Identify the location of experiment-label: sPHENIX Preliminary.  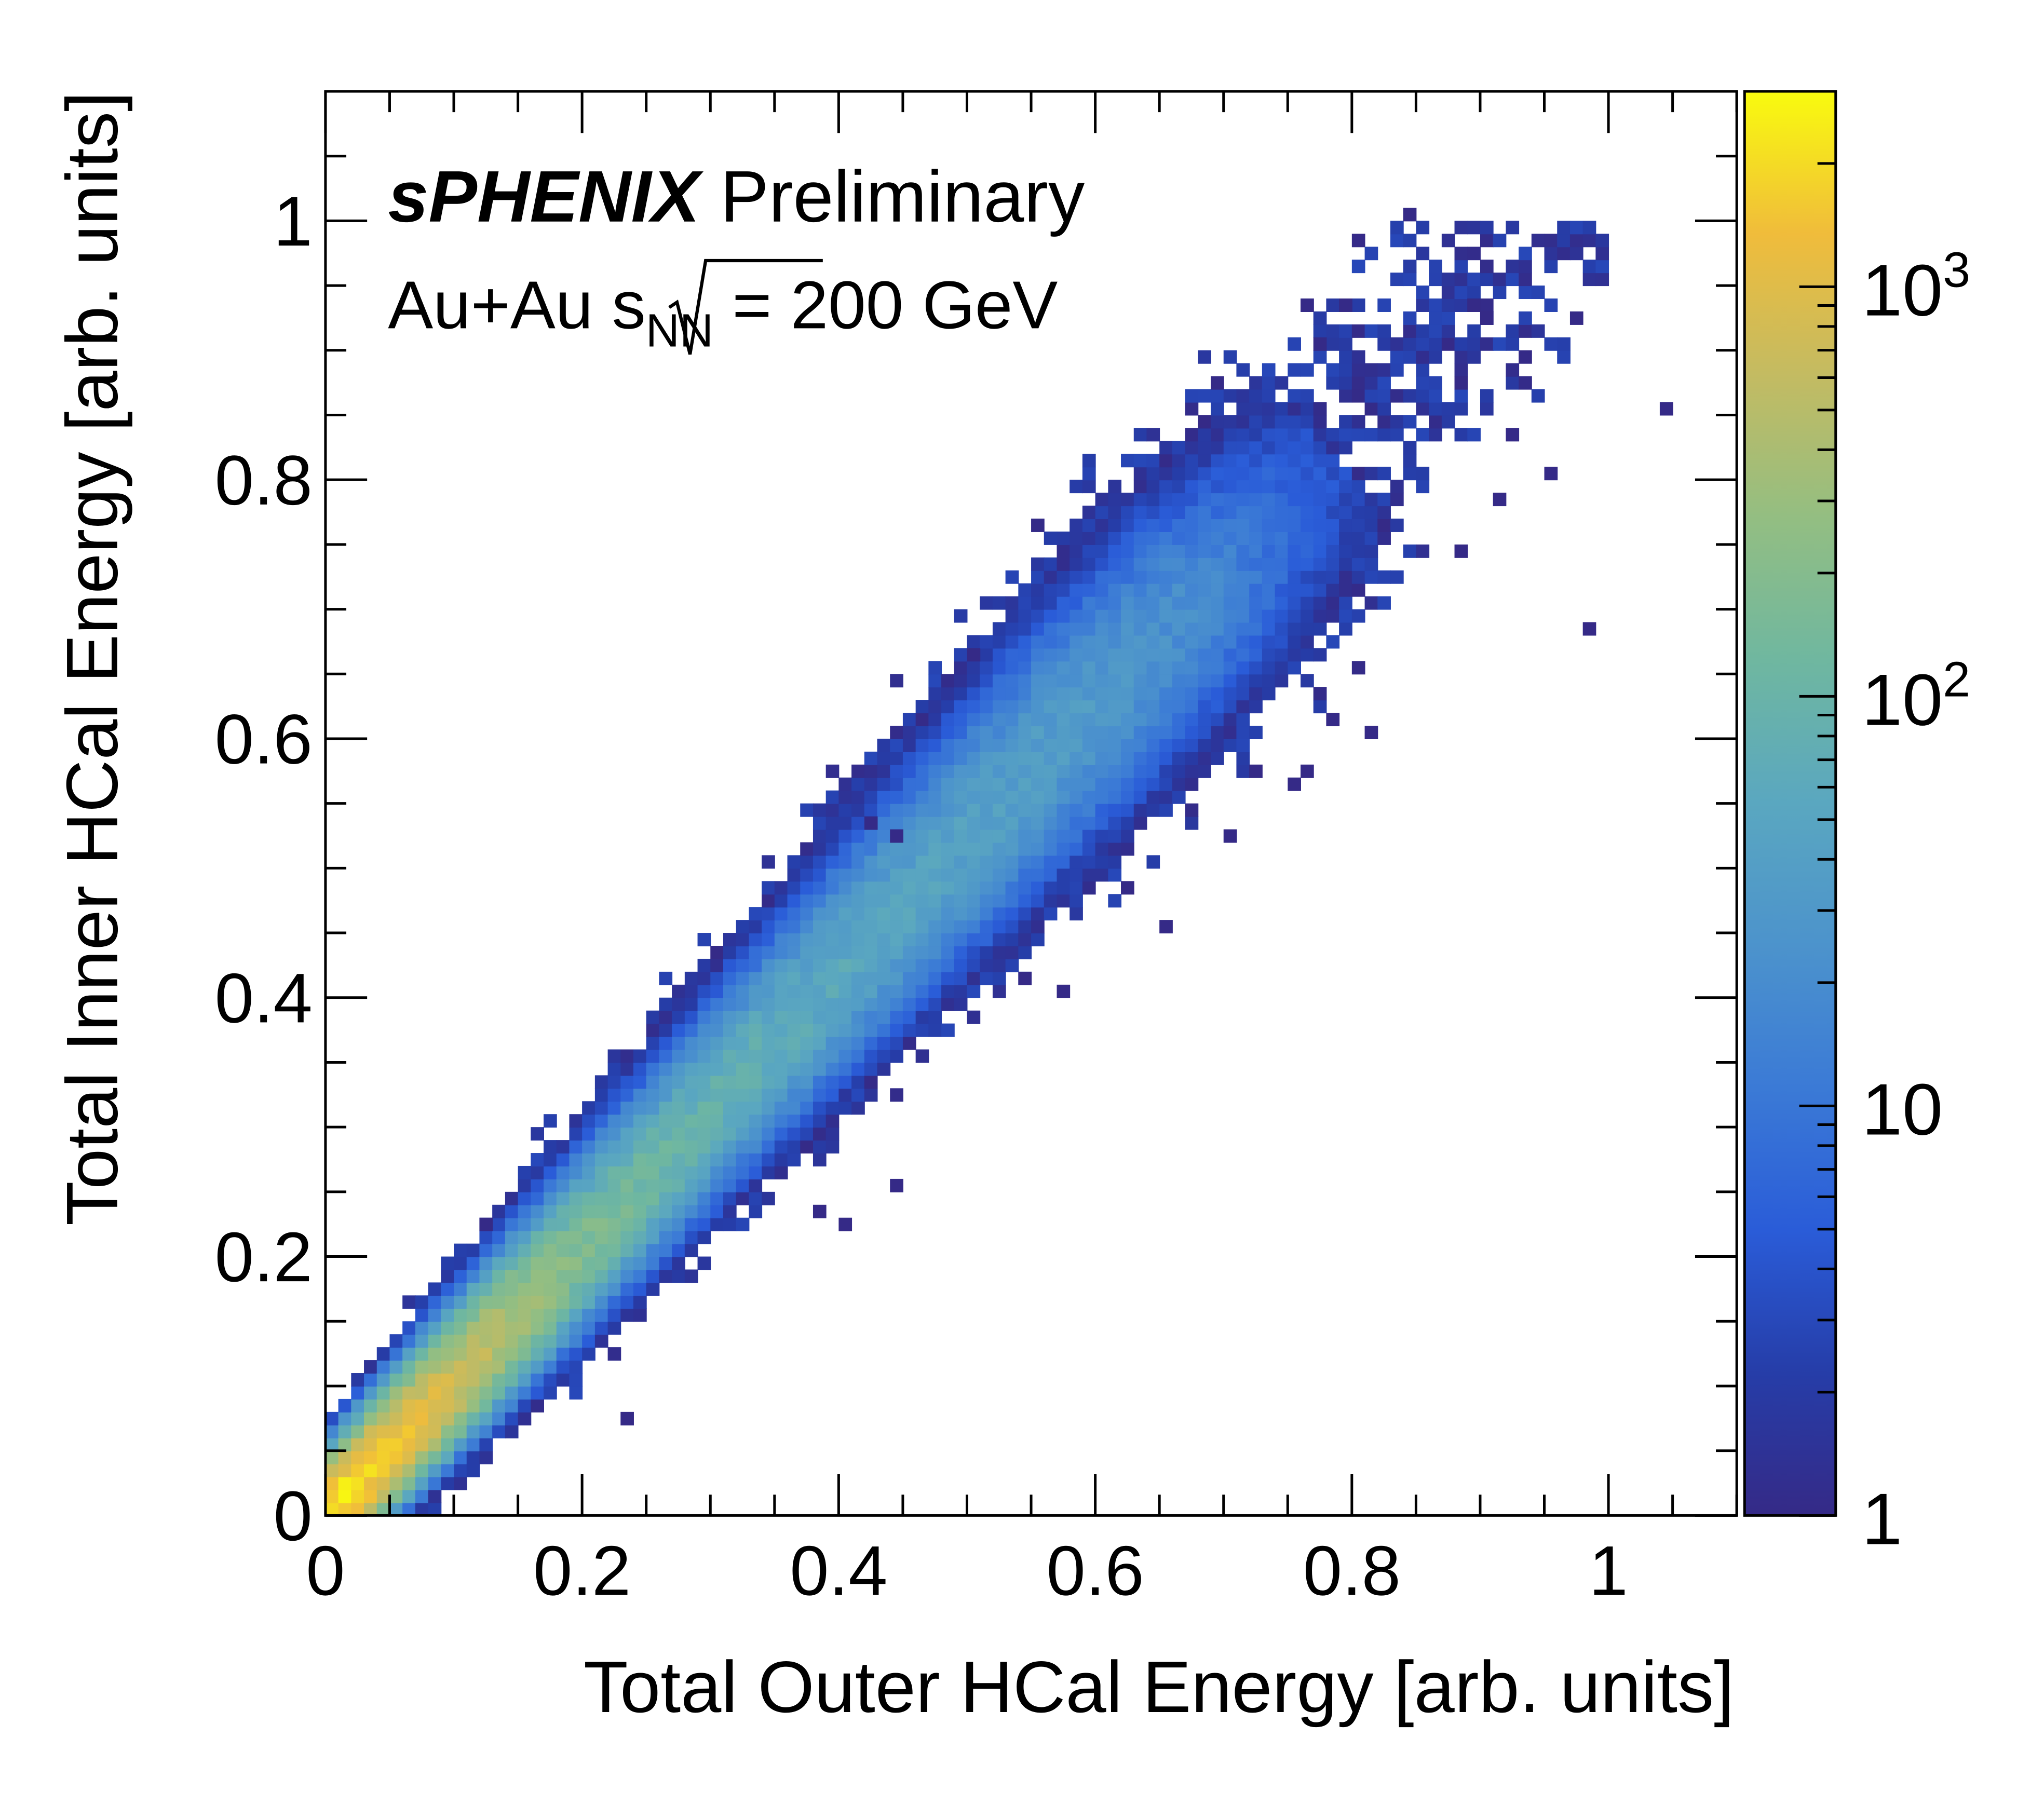
(736, 196).